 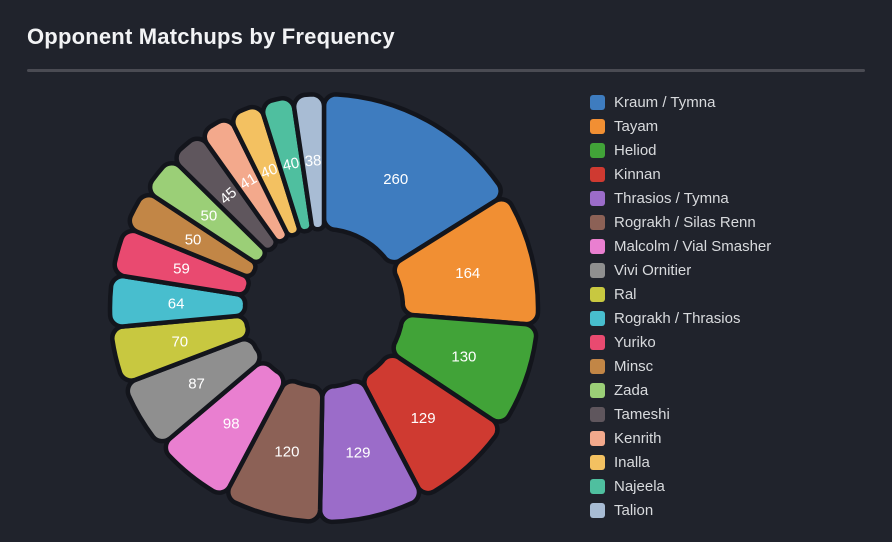 I want to click on legend-item-rograkh-thrasios: Rograkh / Thrasios, so click(x=680, y=318).